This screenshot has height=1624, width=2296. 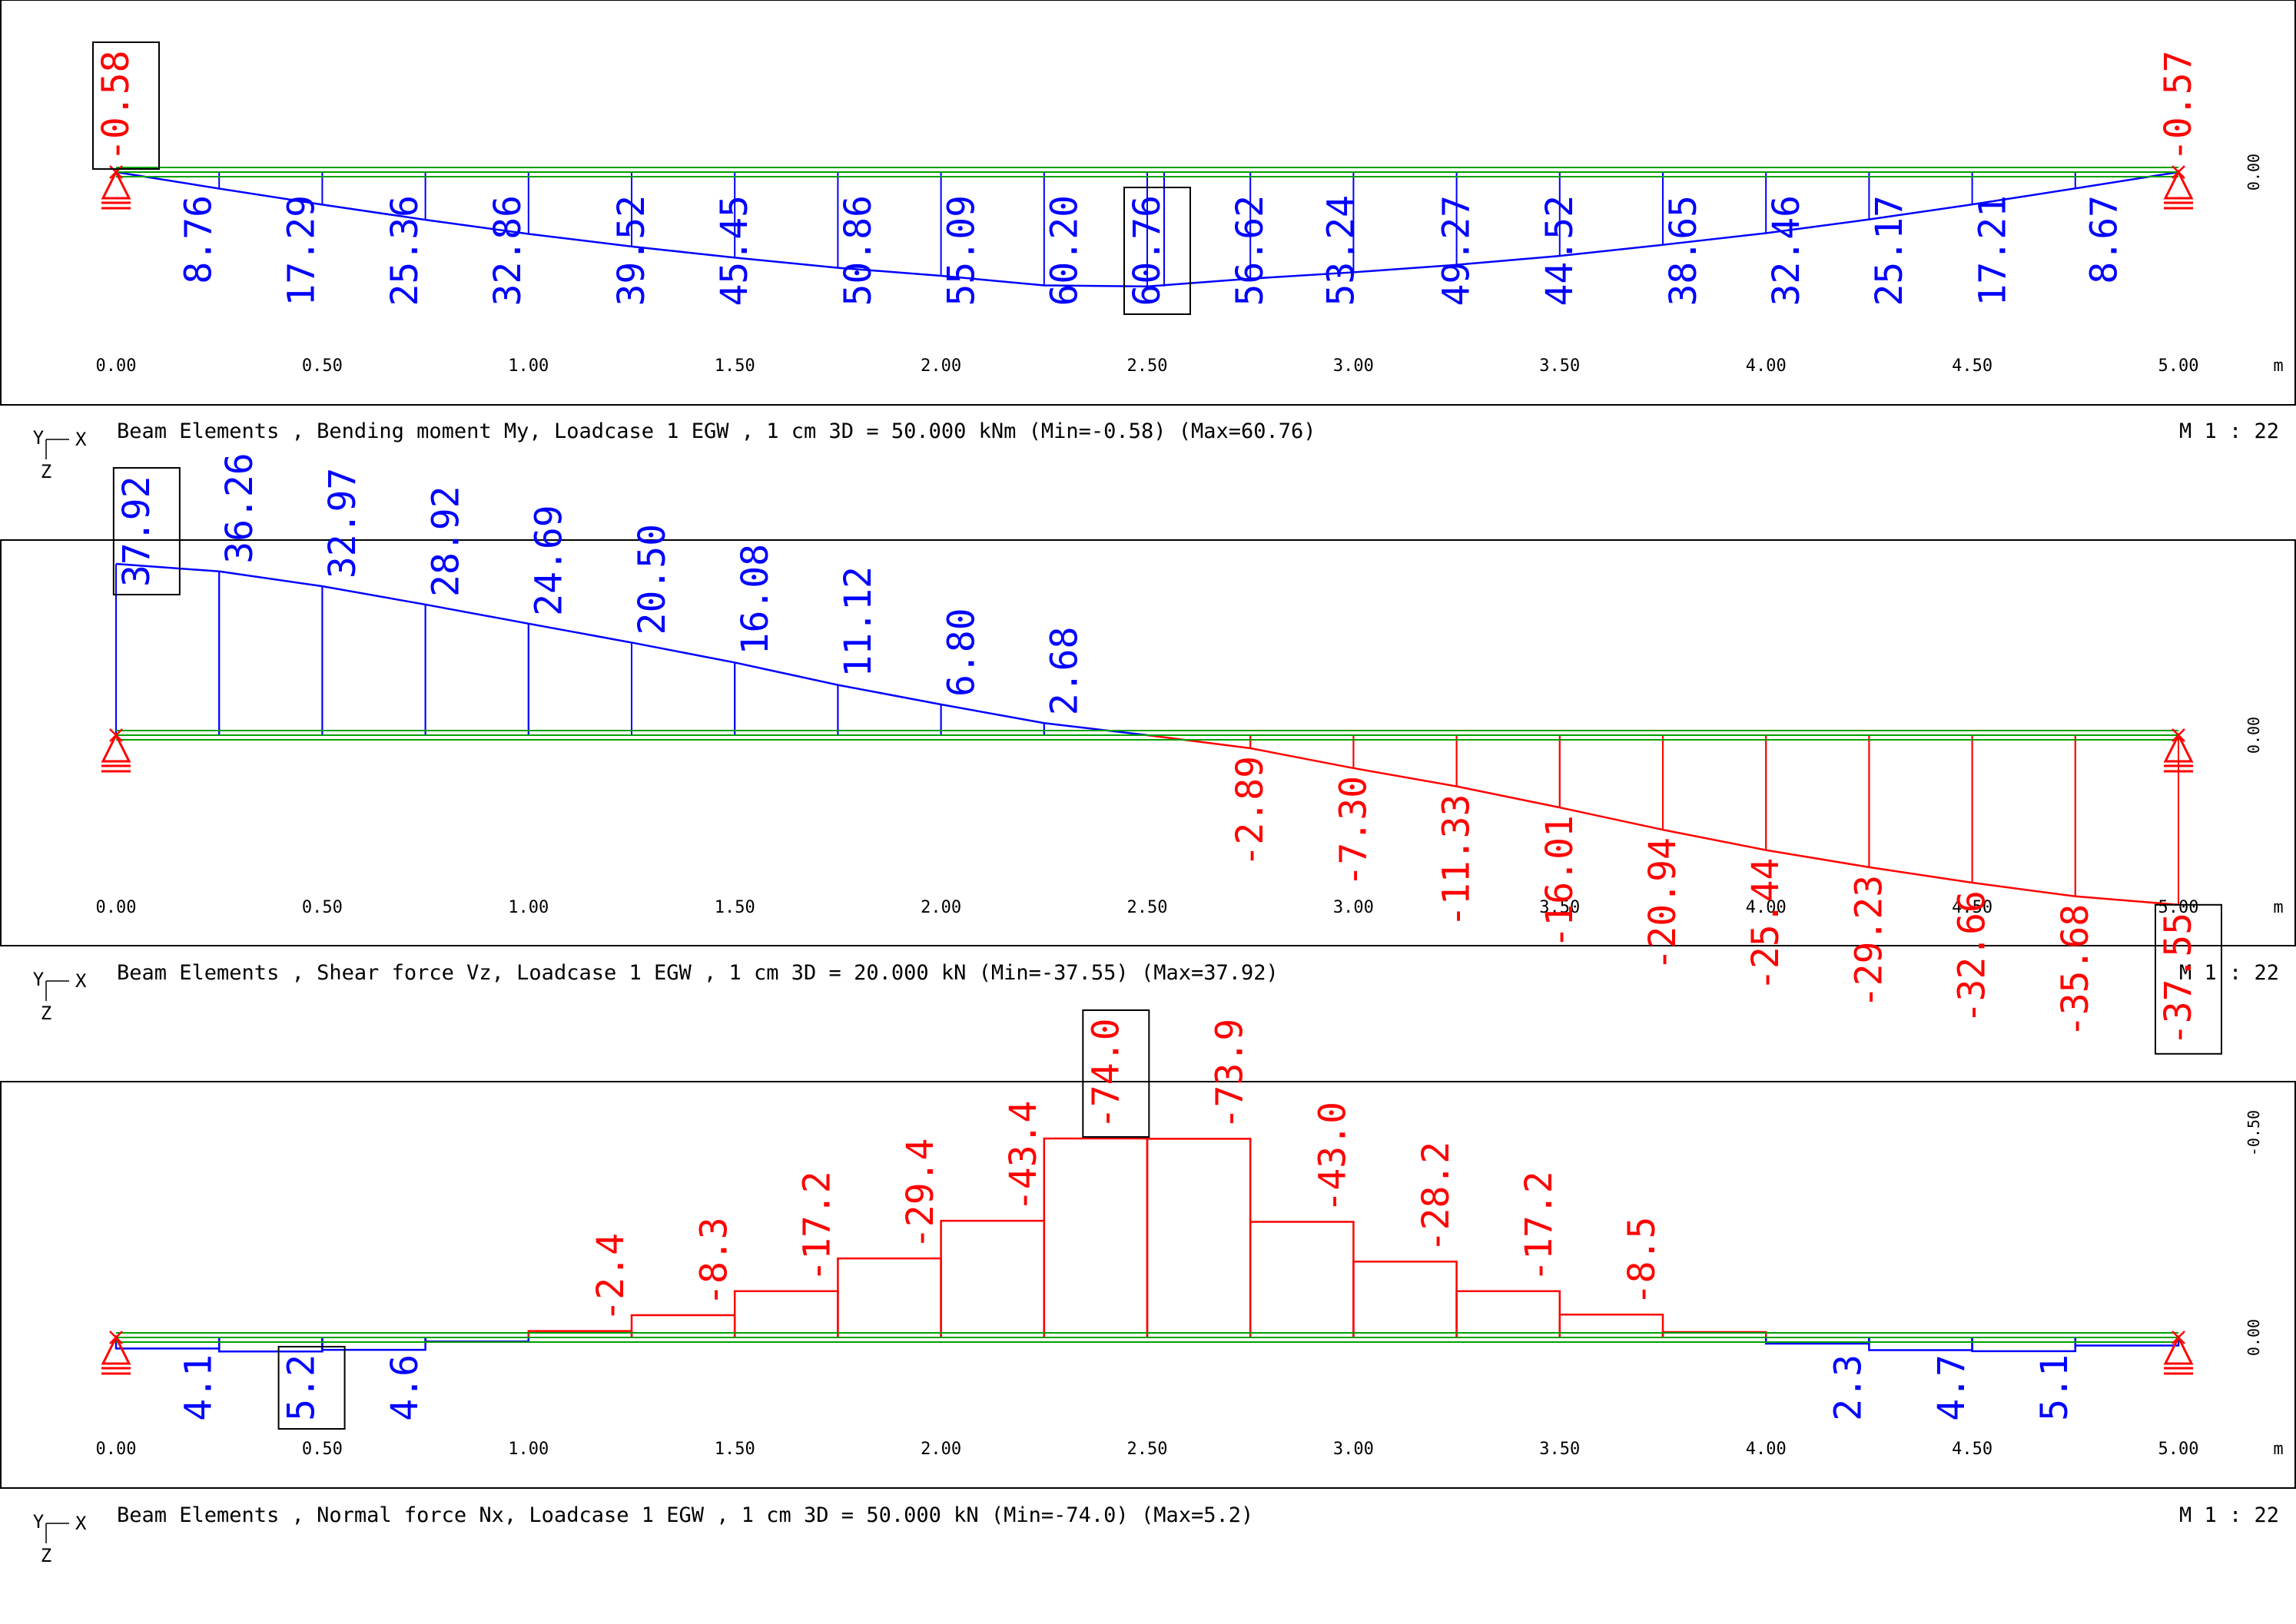 What do you see at coordinates (1065, 251) in the screenshot?
I see `value-label: 60.20` at bounding box center [1065, 251].